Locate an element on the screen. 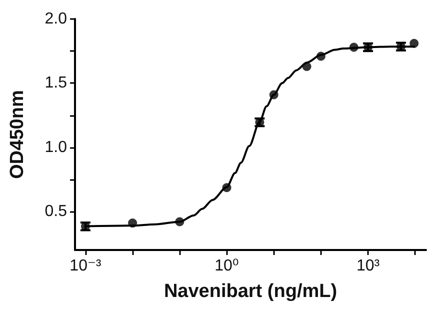 The width and height of the screenshot is (444, 327). y-tick-label: 0.5 is located at coordinates (56, 211).